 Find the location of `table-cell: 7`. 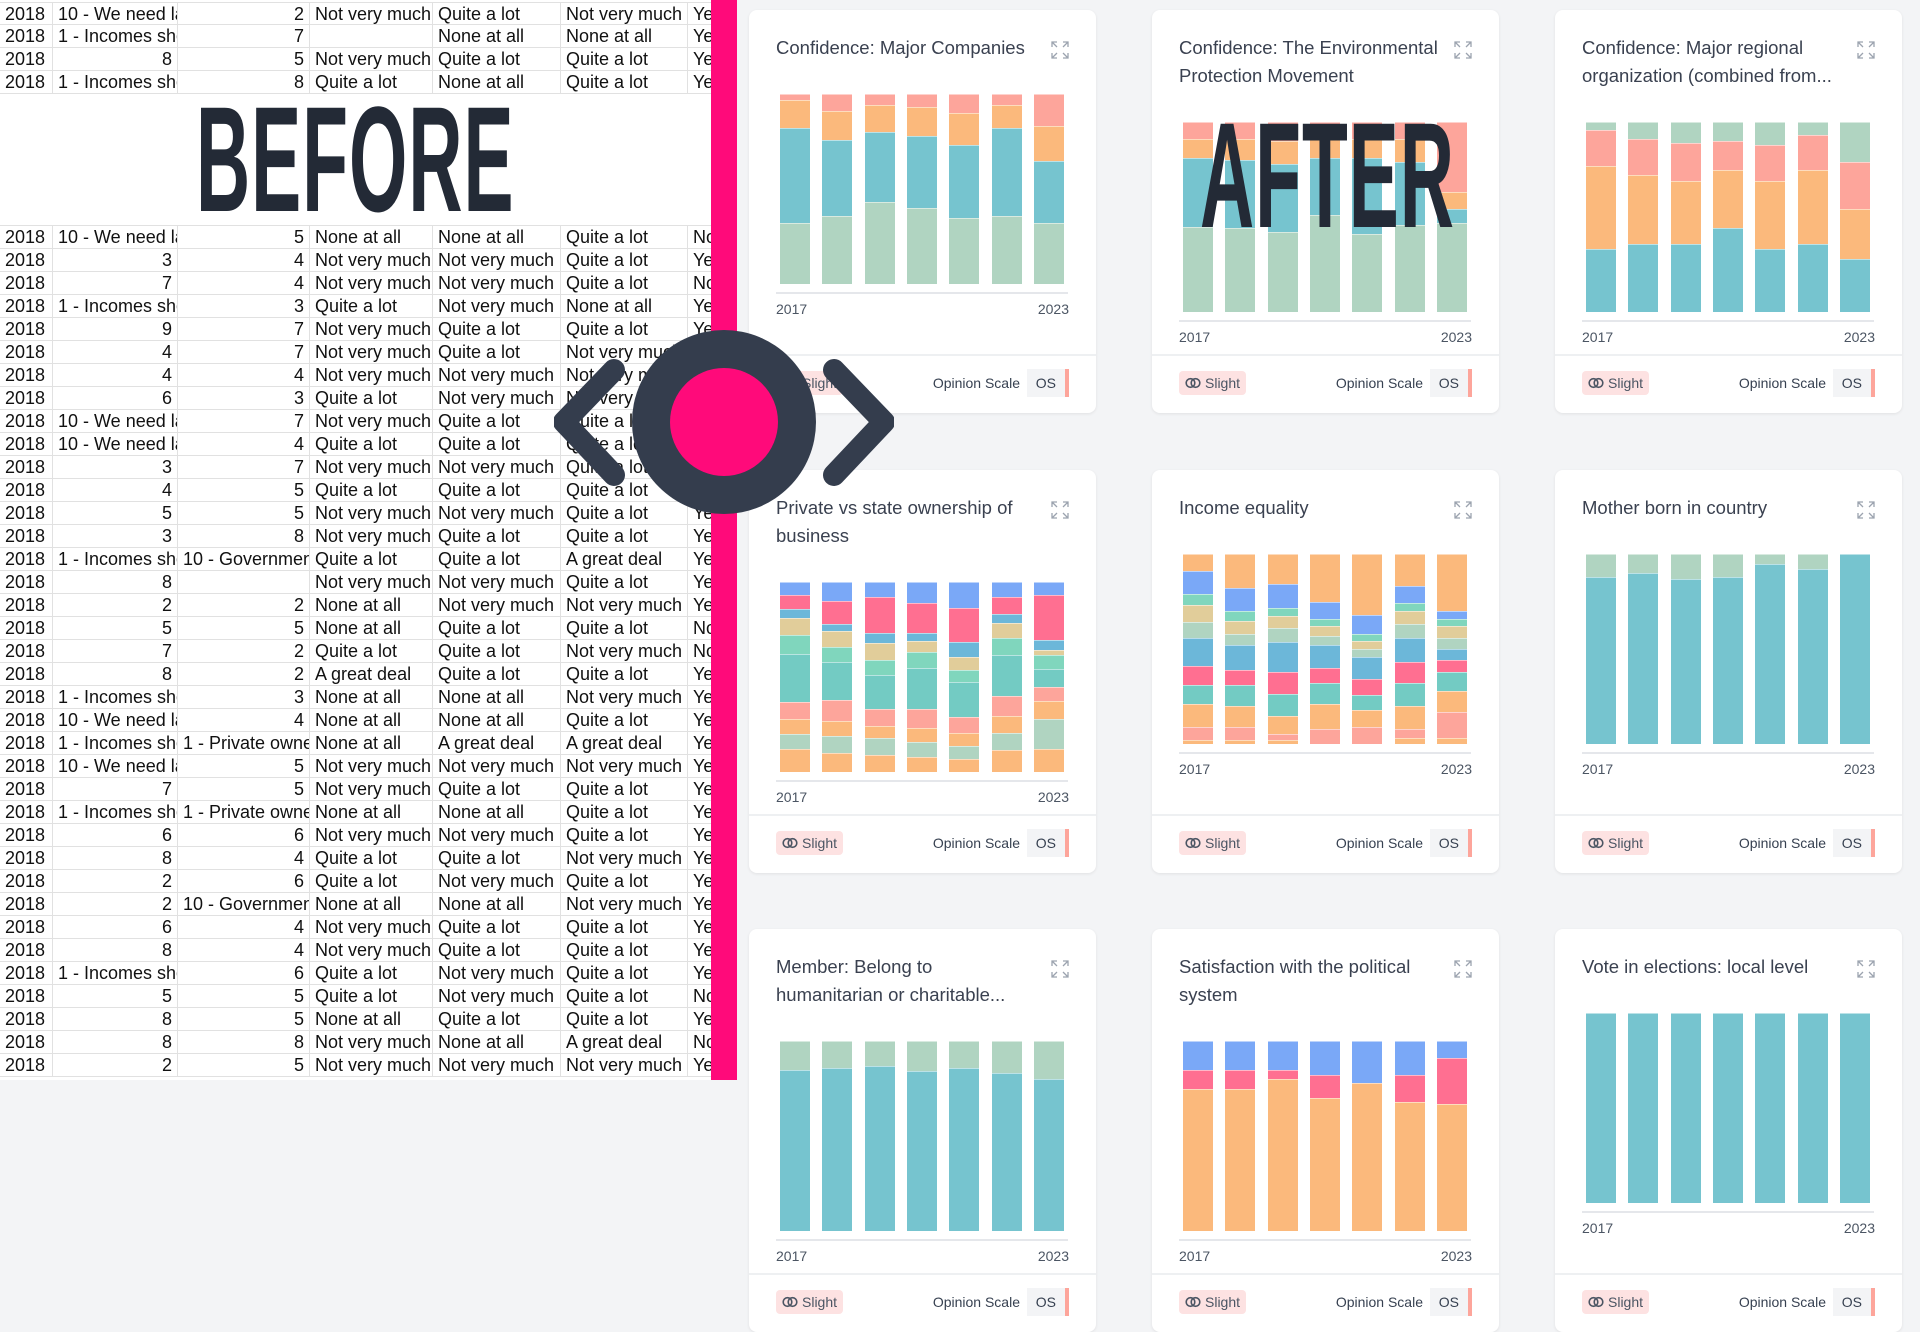

table-cell: 7 is located at coordinates (115, 789).